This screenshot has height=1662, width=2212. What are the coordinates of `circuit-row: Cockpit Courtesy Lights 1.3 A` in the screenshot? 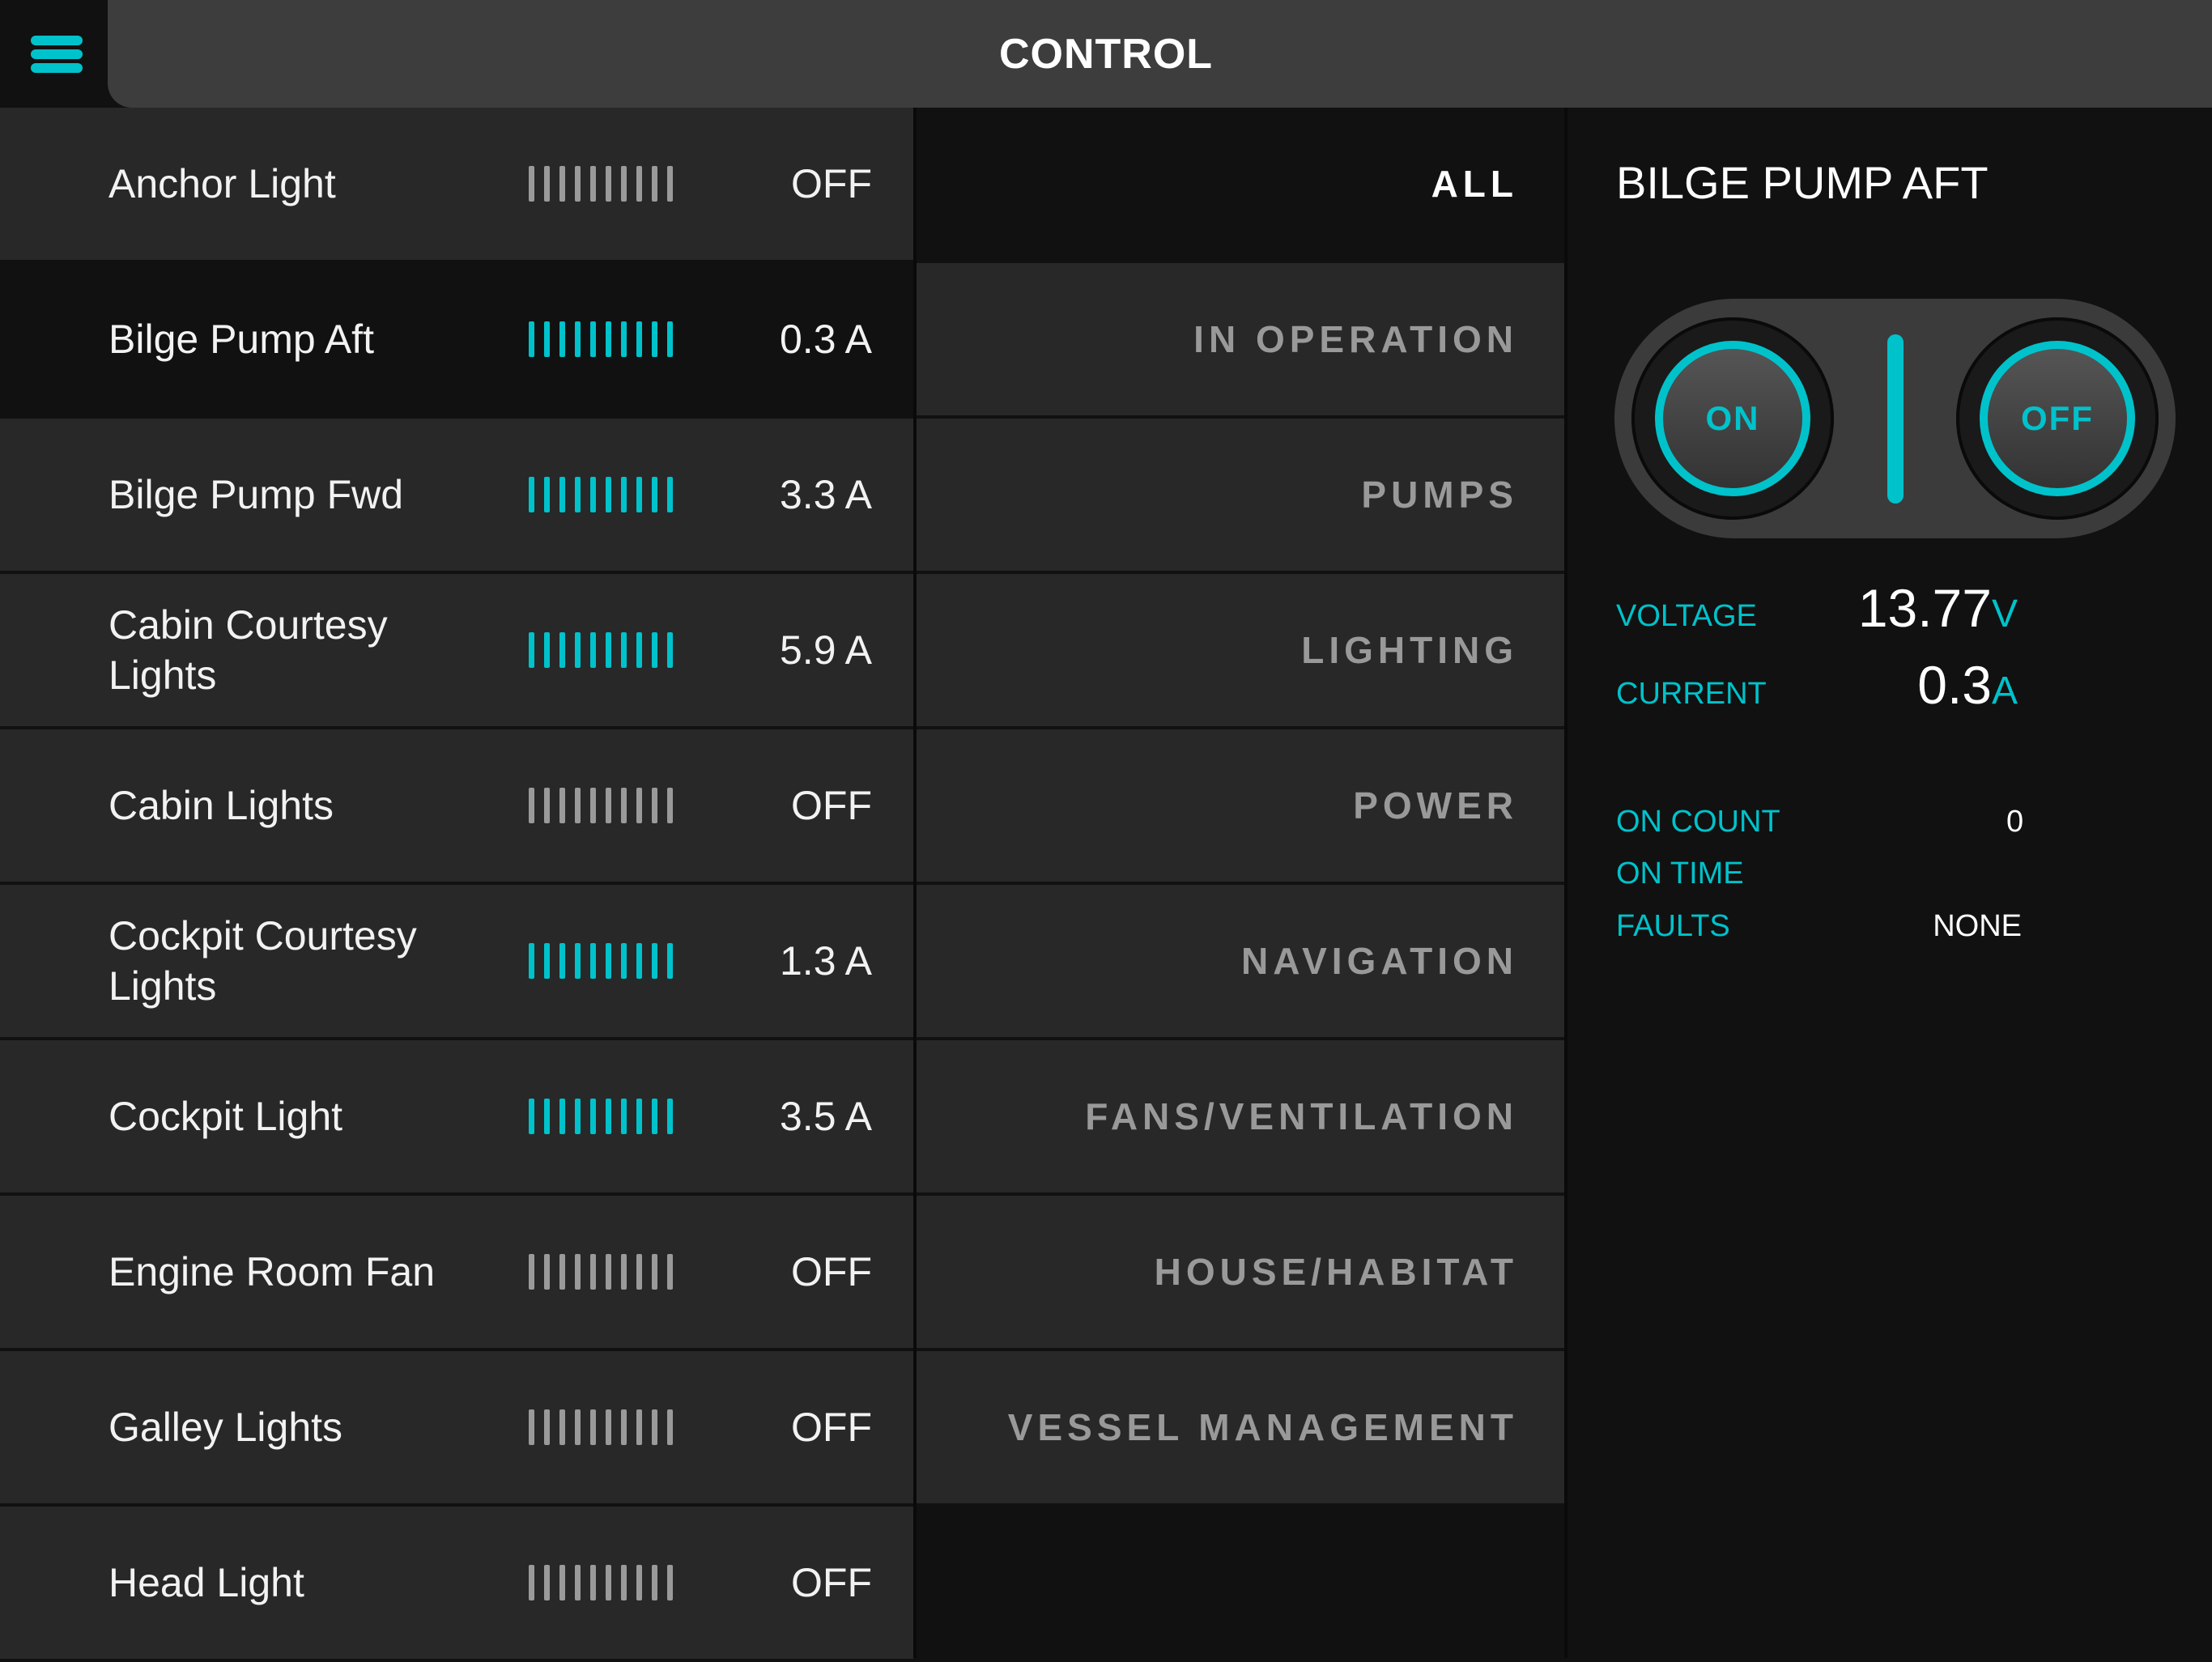 It's located at (456, 962).